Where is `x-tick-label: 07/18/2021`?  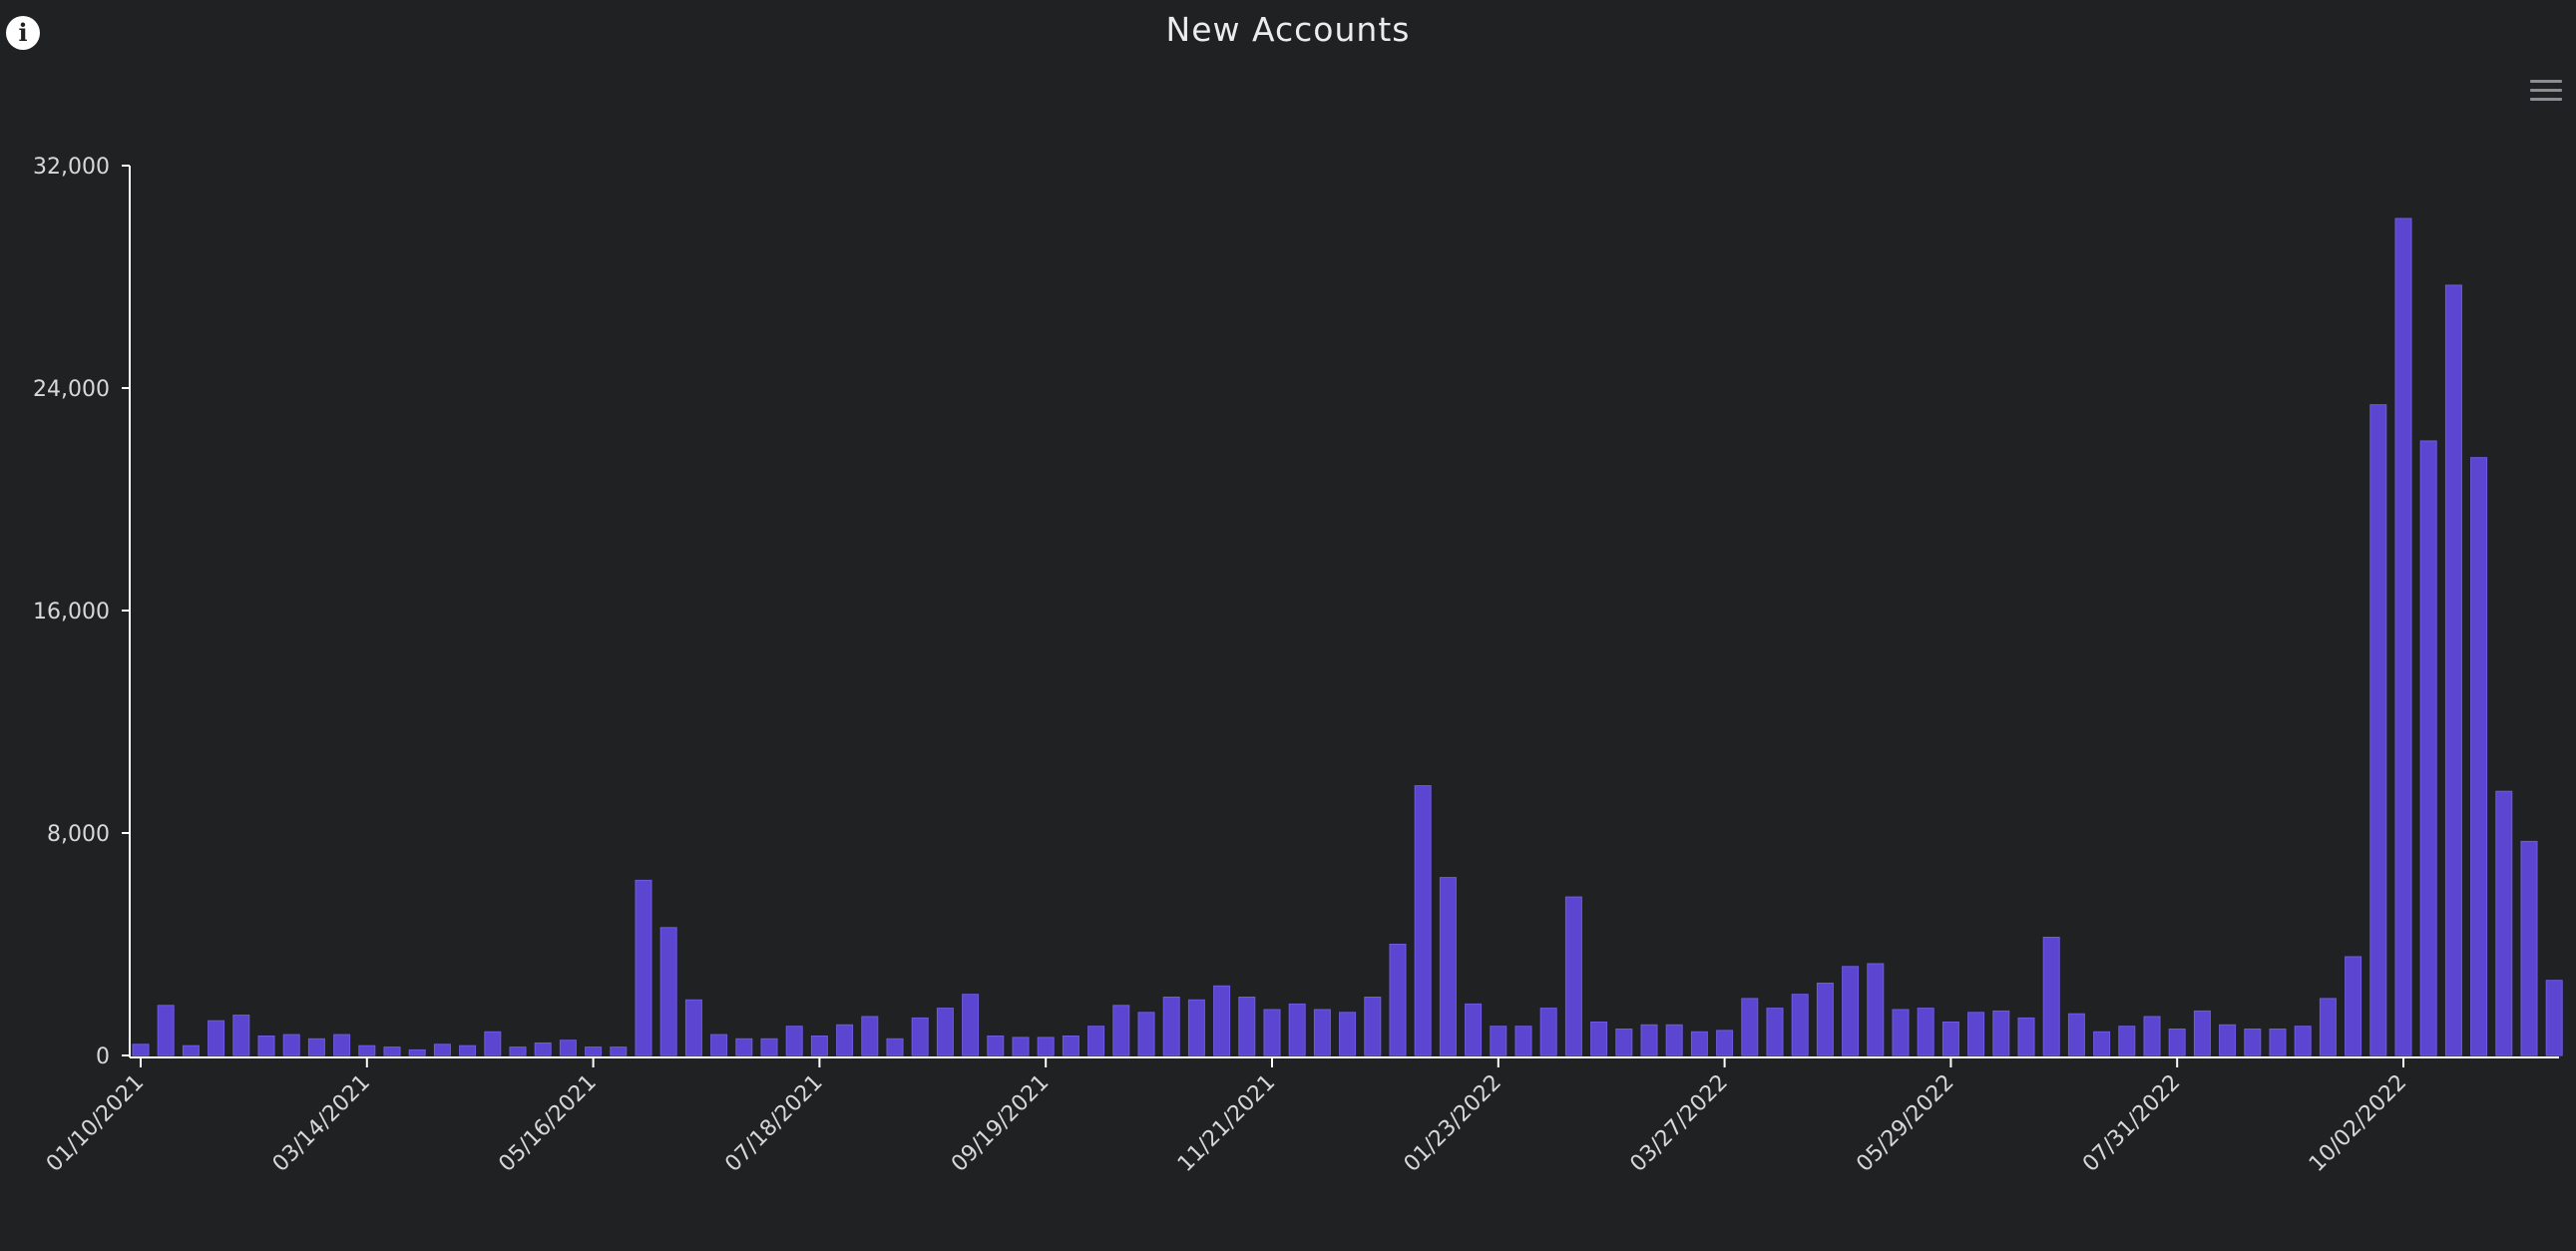
x-tick-label: 07/18/2021 is located at coordinates (773, 1123).